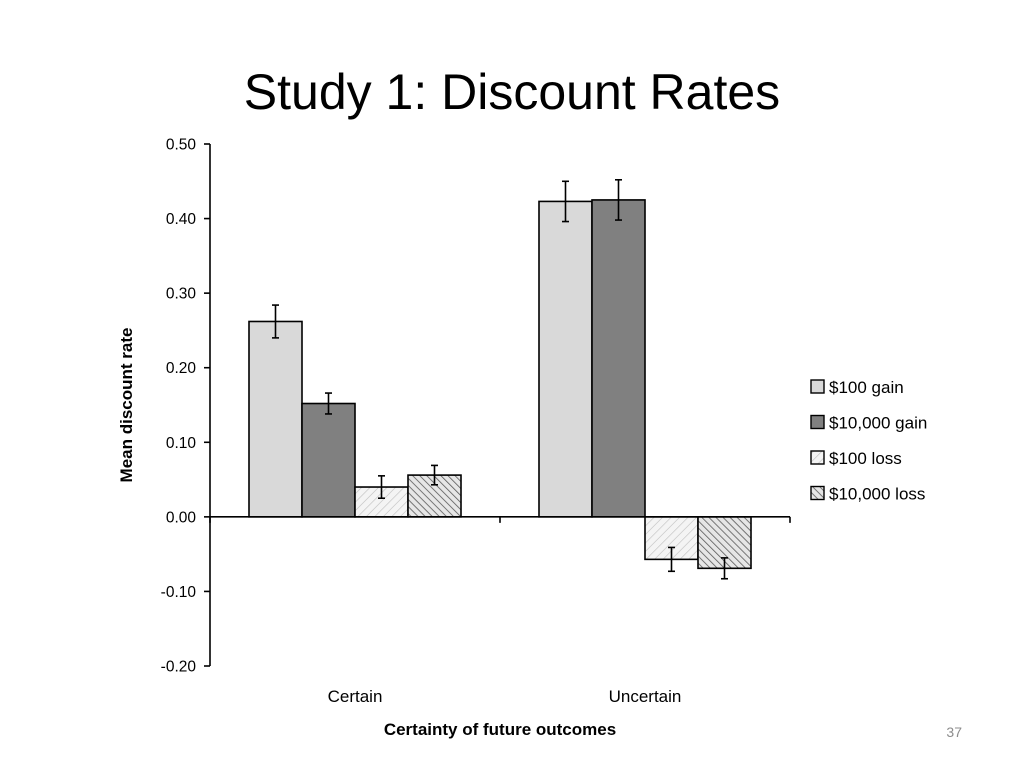 The width and height of the screenshot is (1024, 768). I want to click on x-category-label-1: Uncertain, so click(645, 696).